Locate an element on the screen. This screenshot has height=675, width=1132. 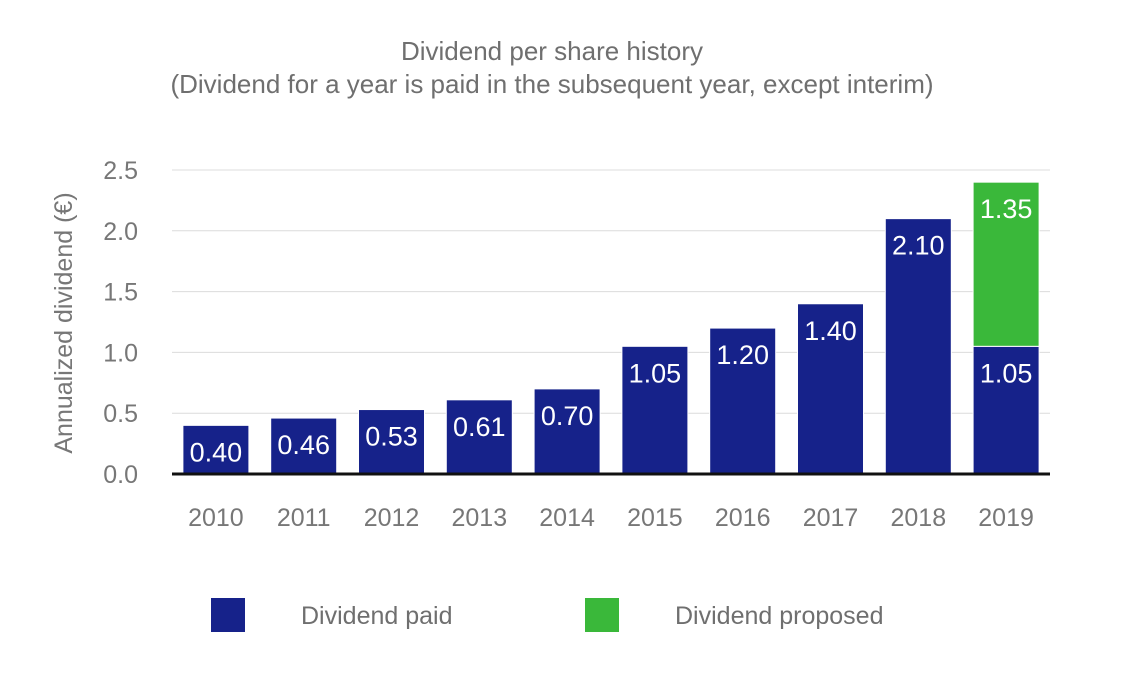
legend-swatch-proposed is located at coordinates (602, 615).